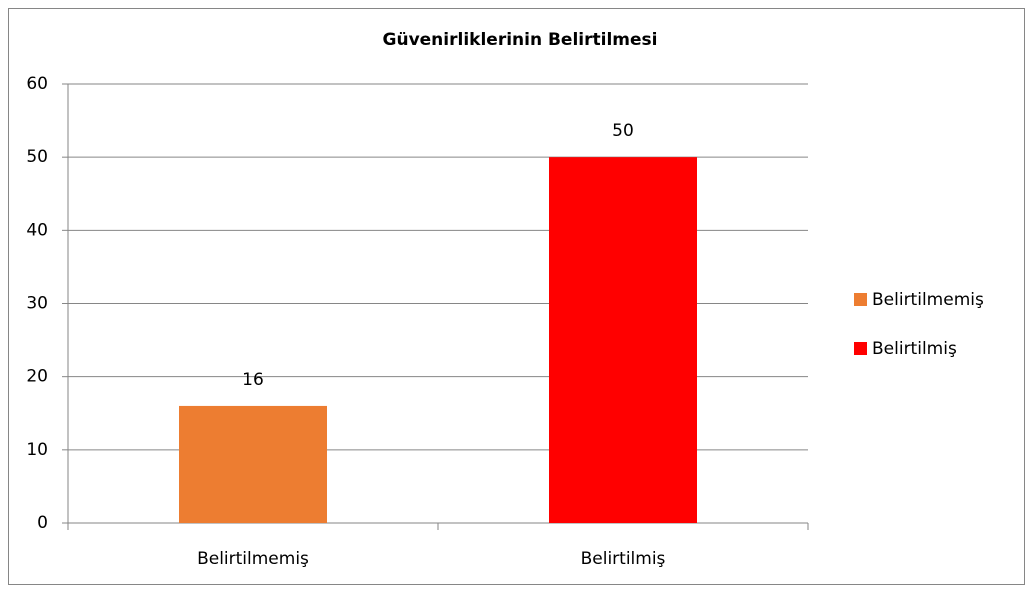  What do you see at coordinates (37, 84) in the screenshot?
I see `y-tick-label: 60` at bounding box center [37, 84].